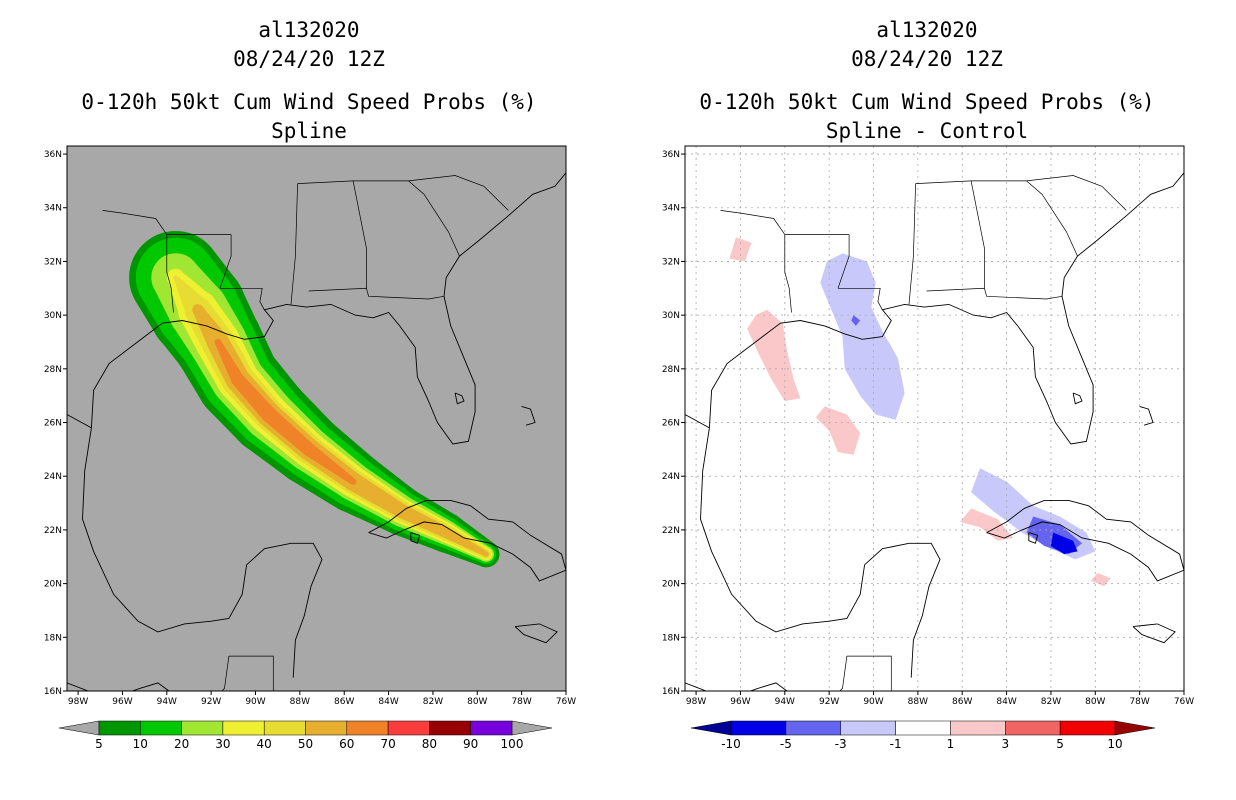 This screenshot has height=800, width=1236. Describe the element at coordinates (671, 262) in the screenshot. I see `y-tick-label: 32N` at that location.